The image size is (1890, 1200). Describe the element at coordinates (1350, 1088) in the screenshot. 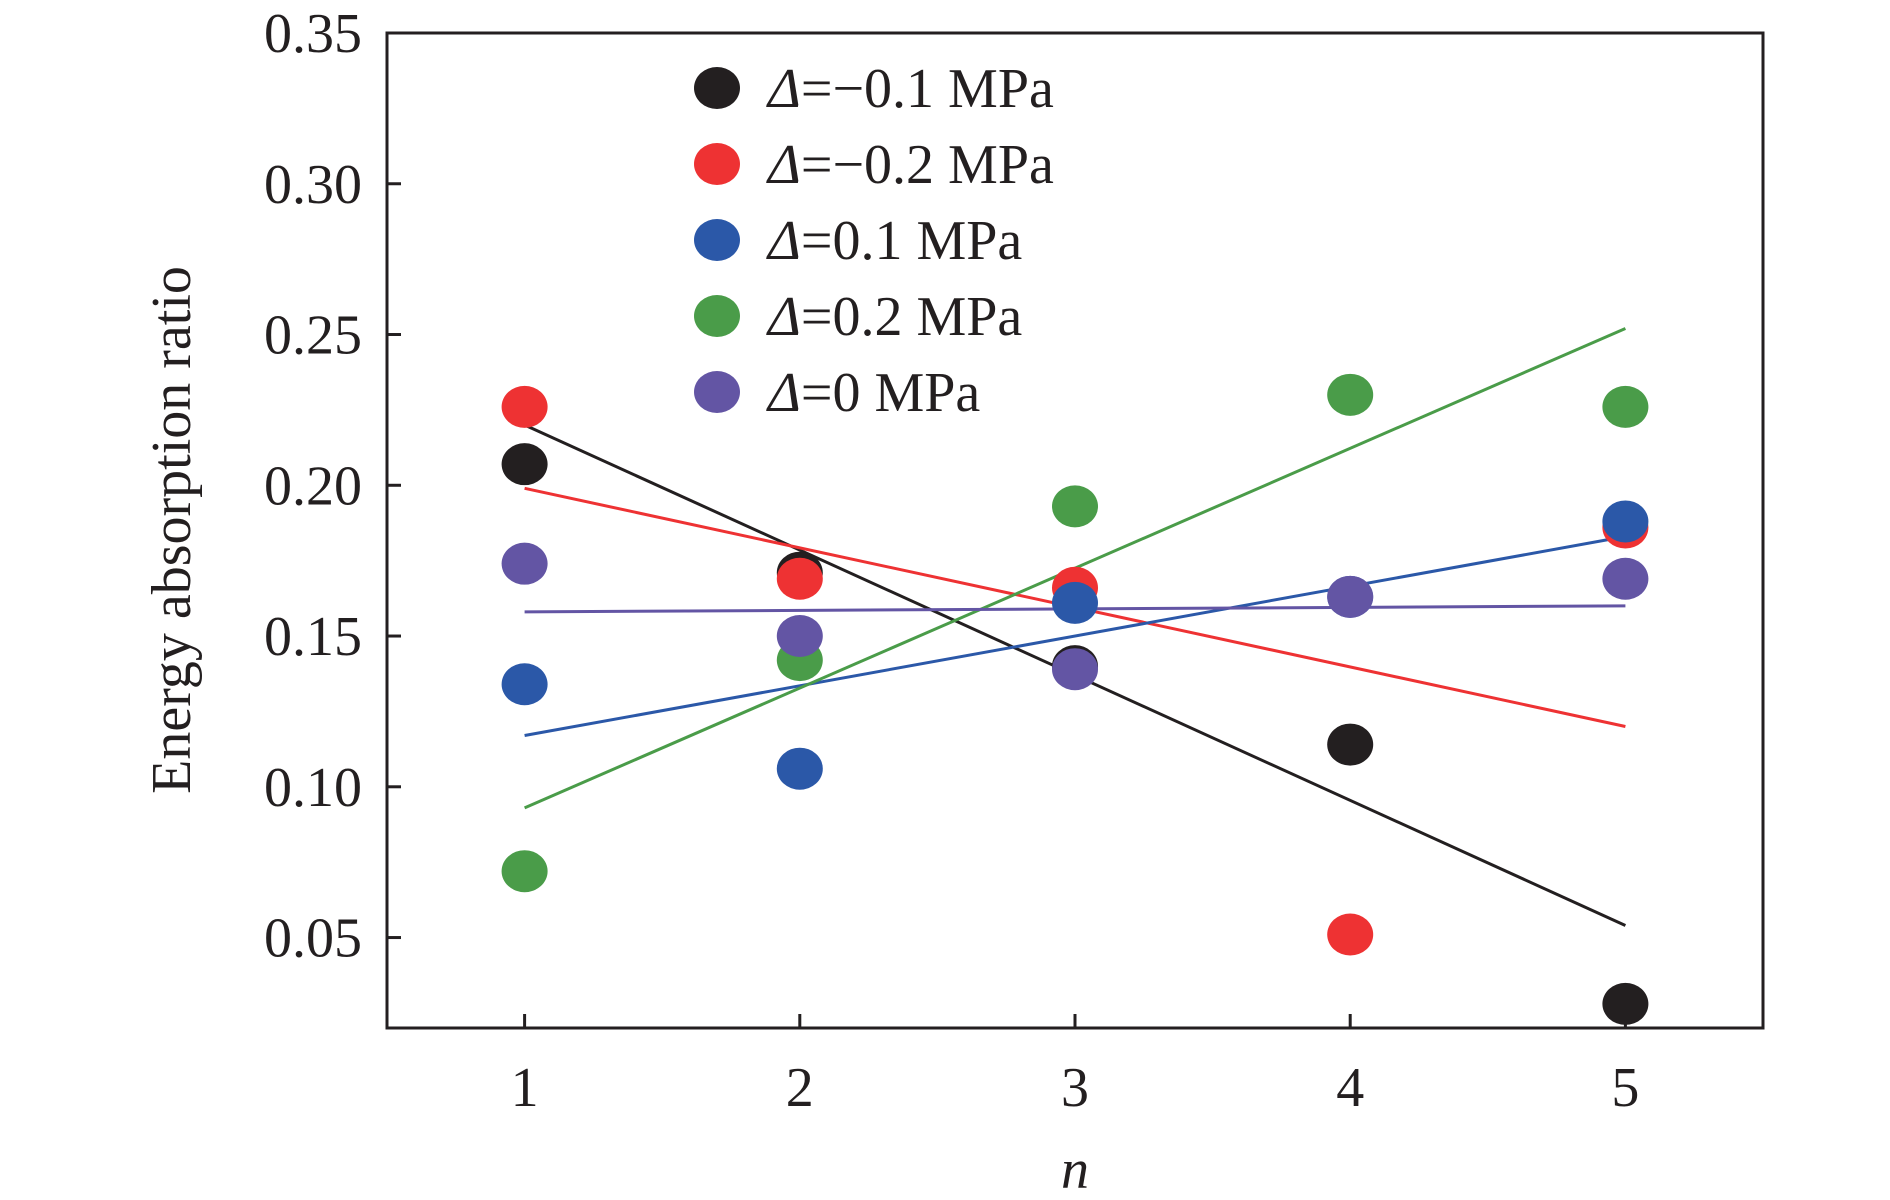

I see `x-tick-label: 4` at that location.